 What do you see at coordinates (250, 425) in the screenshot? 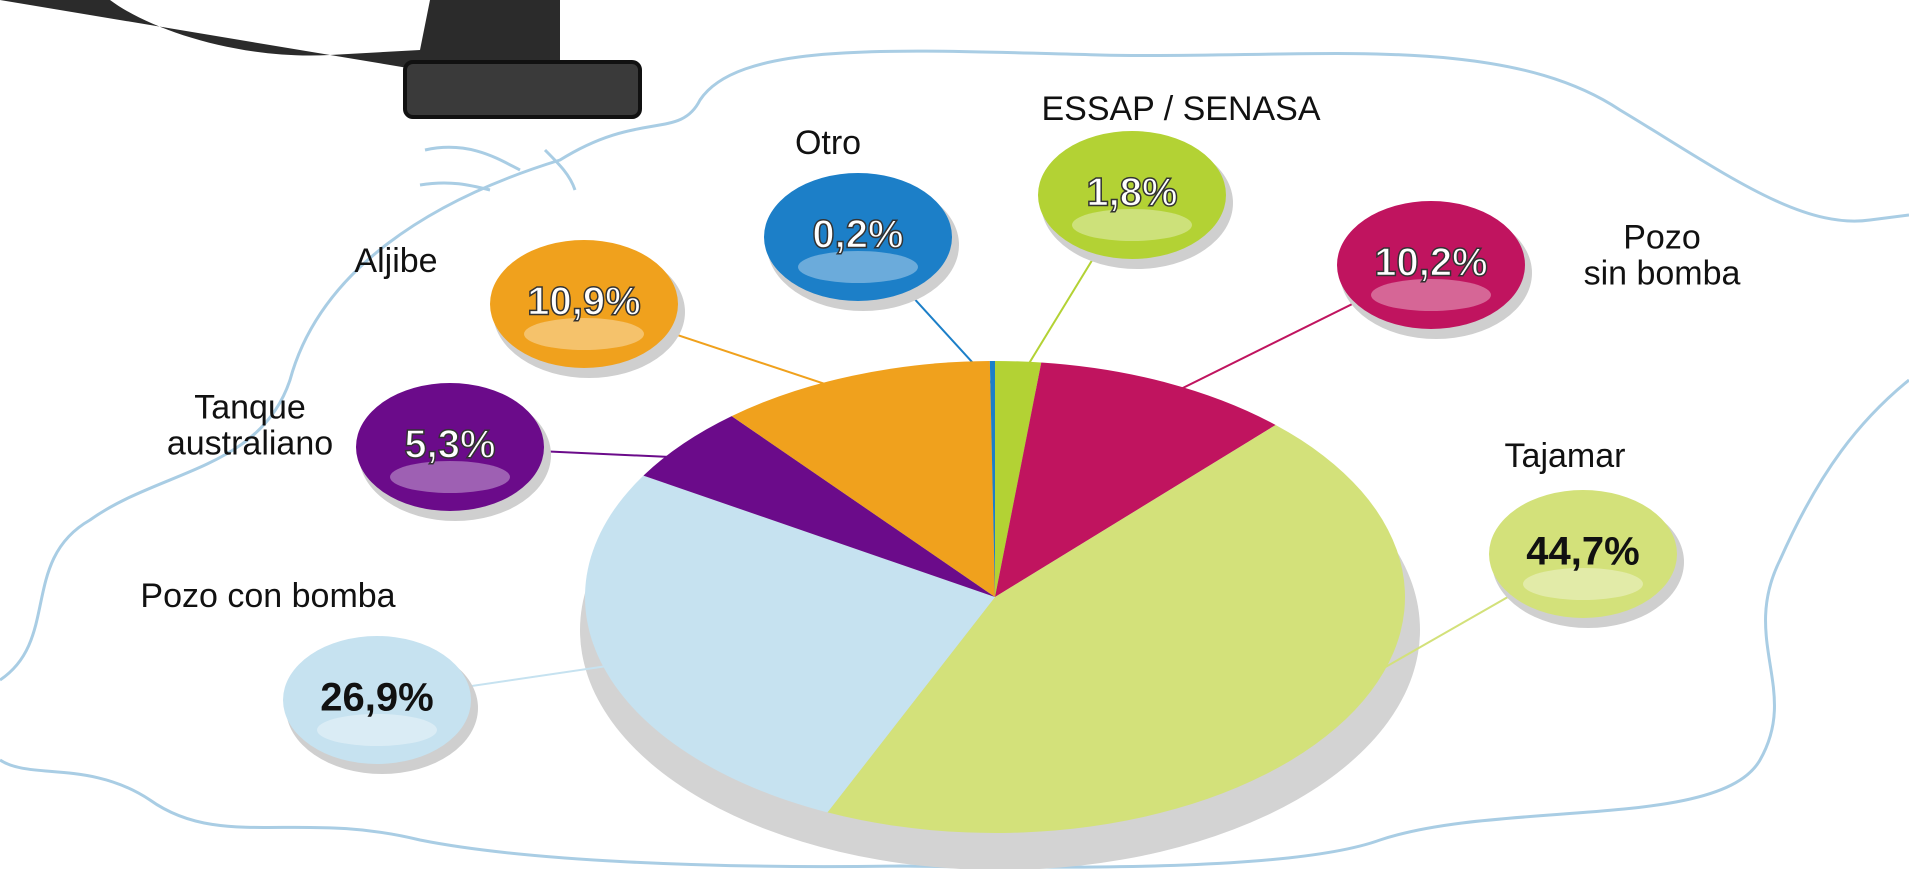
I see `category-label: Tanque australiano` at bounding box center [250, 425].